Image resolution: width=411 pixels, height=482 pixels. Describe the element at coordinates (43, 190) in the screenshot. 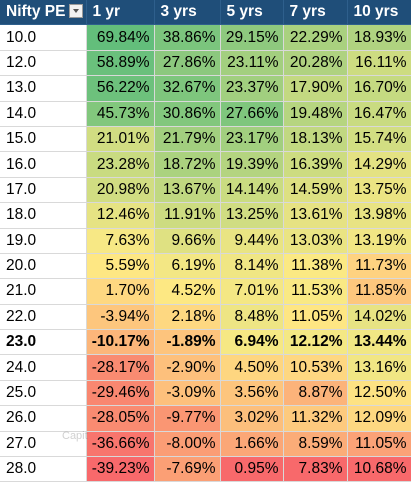

I see `pe-cell: 17.0` at that location.